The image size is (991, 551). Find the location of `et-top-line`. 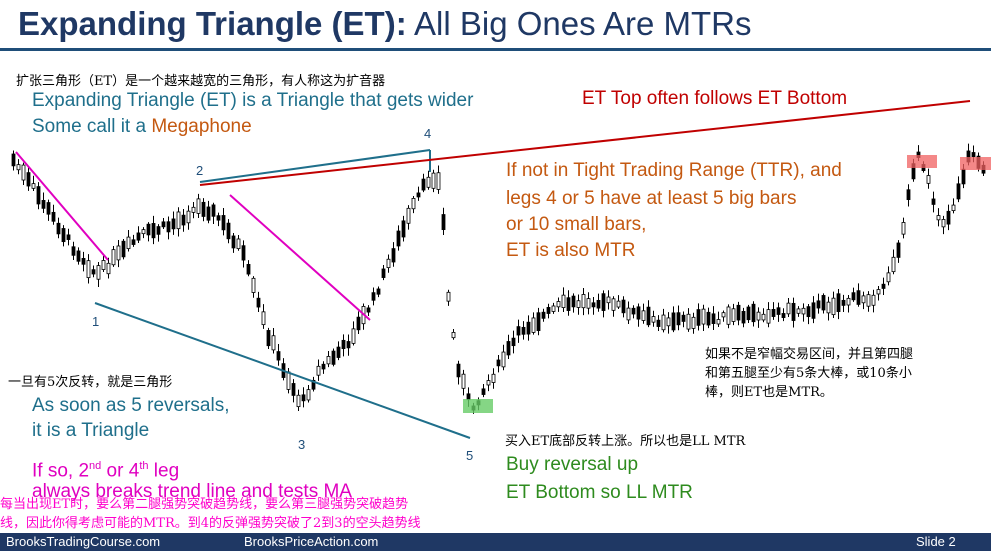

et-top-line is located at coordinates (585, 143).